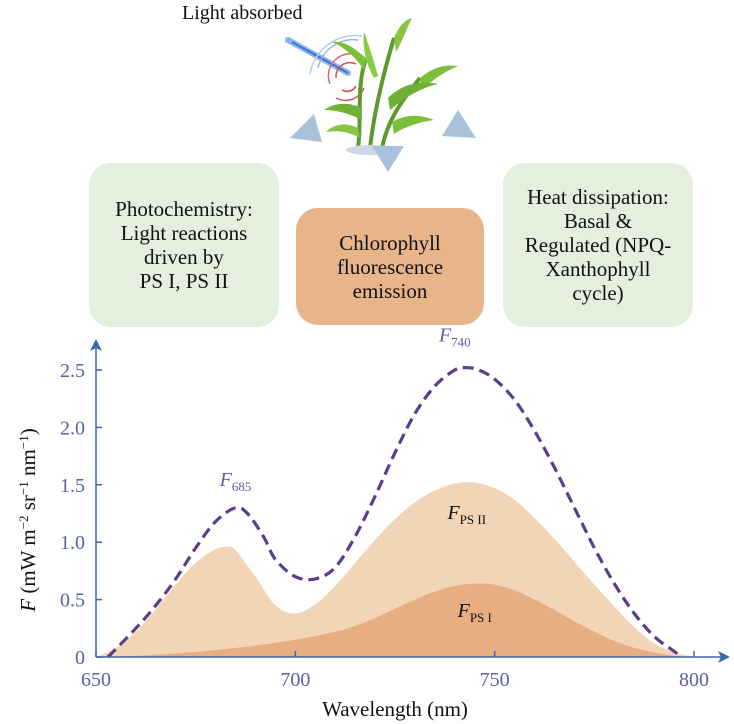  What do you see at coordinates (28, 431) in the screenshot?
I see `y-axis-title-part: )` at bounding box center [28, 431].